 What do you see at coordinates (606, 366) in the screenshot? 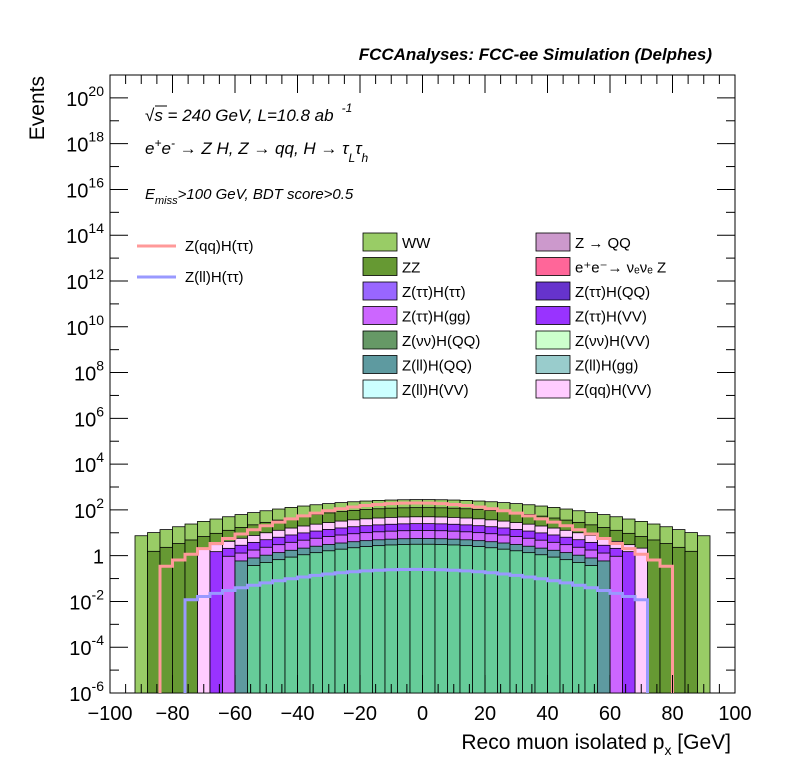
I see `legend-label: Z(ll)H(gg)` at bounding box center [606, 366].